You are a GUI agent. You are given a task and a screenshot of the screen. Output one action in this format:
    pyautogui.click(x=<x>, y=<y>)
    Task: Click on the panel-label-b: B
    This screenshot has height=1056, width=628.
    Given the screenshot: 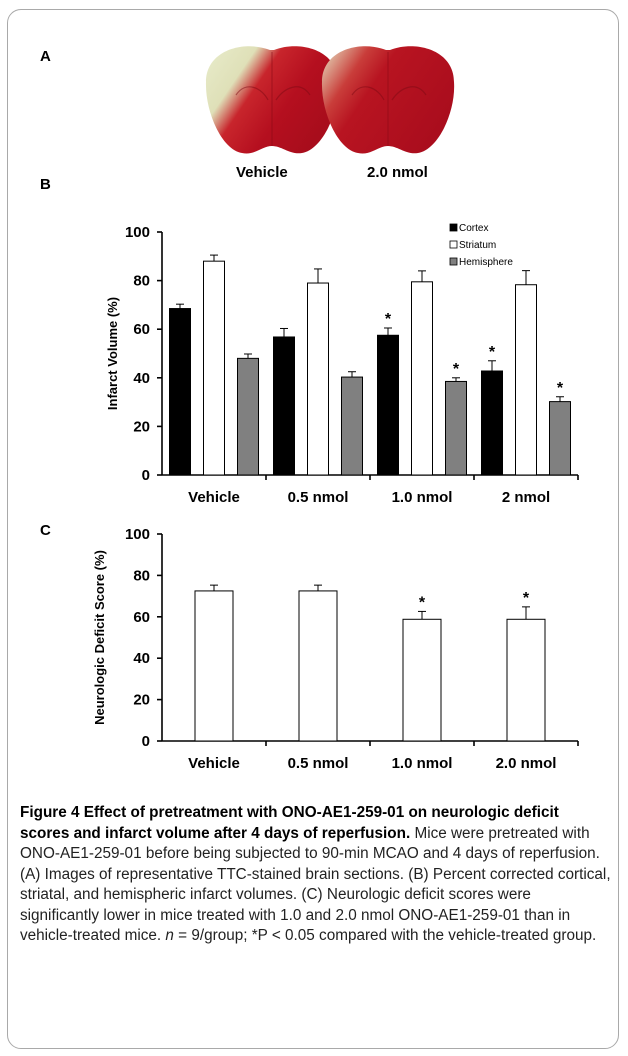 What is the action you would take?
    pyautogui.click(x=45, y=184)
    